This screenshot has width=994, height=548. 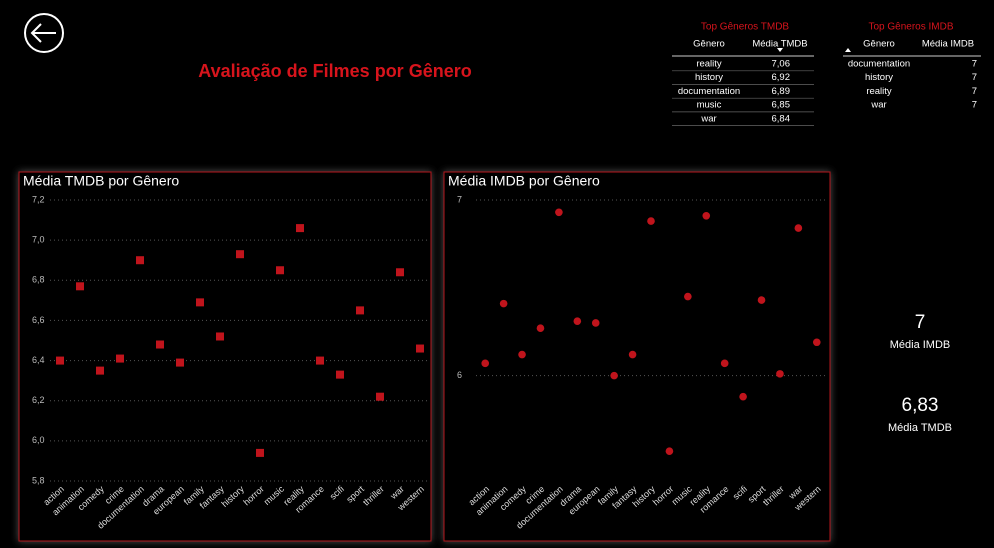 What do you see at coordinates (38, 320) in the screenshot?
I see `y-tick-label: 6,6` at bounding box center [38, 320].